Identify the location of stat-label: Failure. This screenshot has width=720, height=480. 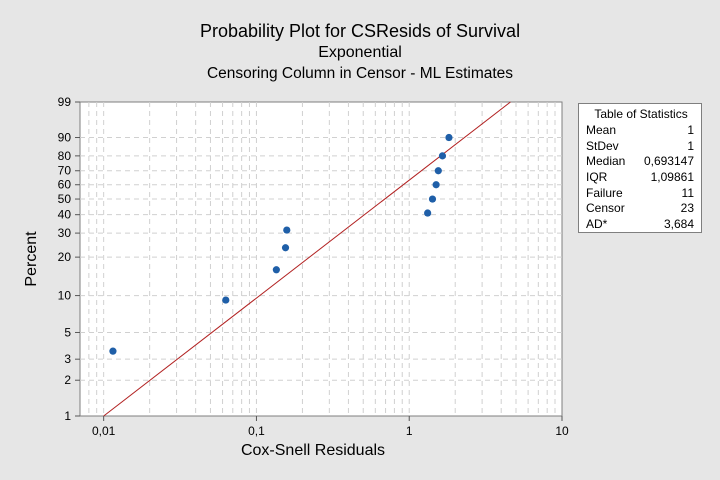
(604, 193).